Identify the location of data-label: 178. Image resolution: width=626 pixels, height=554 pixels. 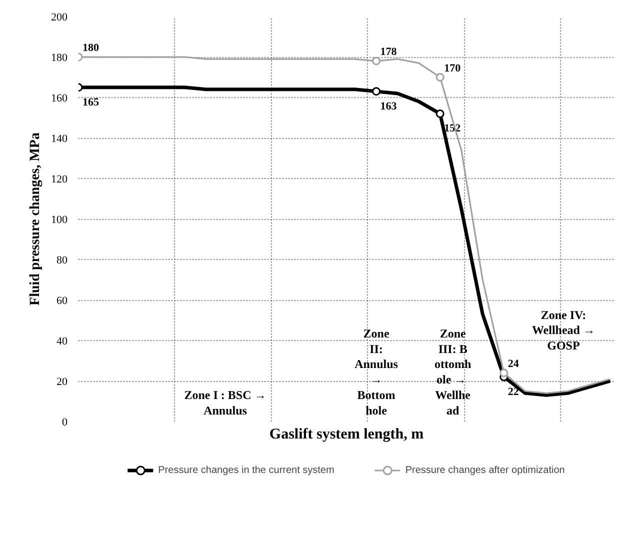
(389, 52).